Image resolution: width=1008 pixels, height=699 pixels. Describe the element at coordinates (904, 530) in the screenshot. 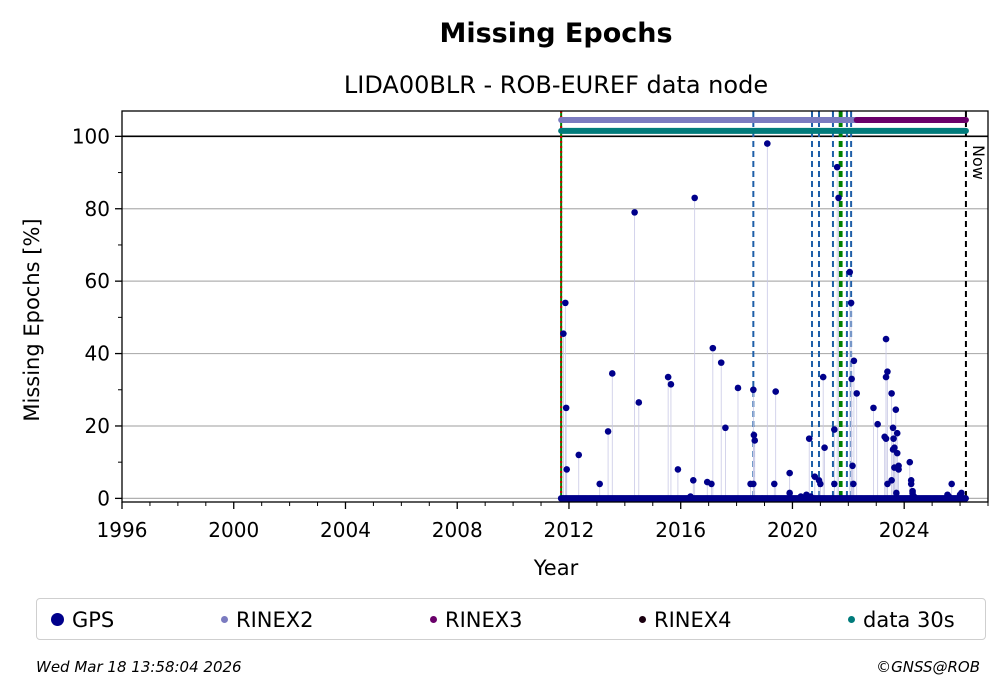

I see `x-tick-label: 2024` at that location.